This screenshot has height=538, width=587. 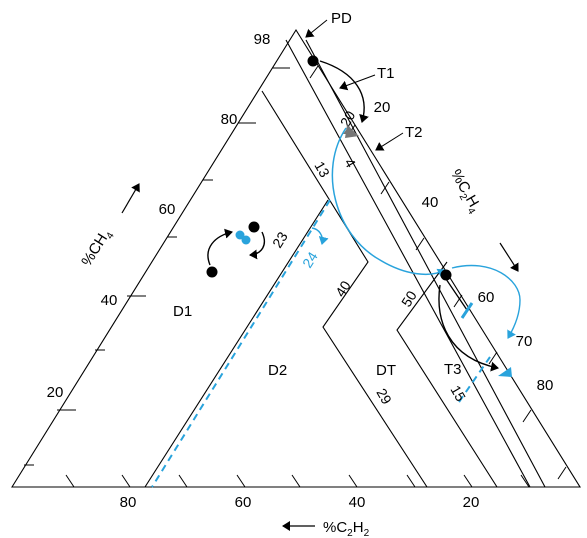 What do you see at coordinates (453, 369) in the screenshot?
I see `region-label-t3: T3` at bounding box center [453, 369].